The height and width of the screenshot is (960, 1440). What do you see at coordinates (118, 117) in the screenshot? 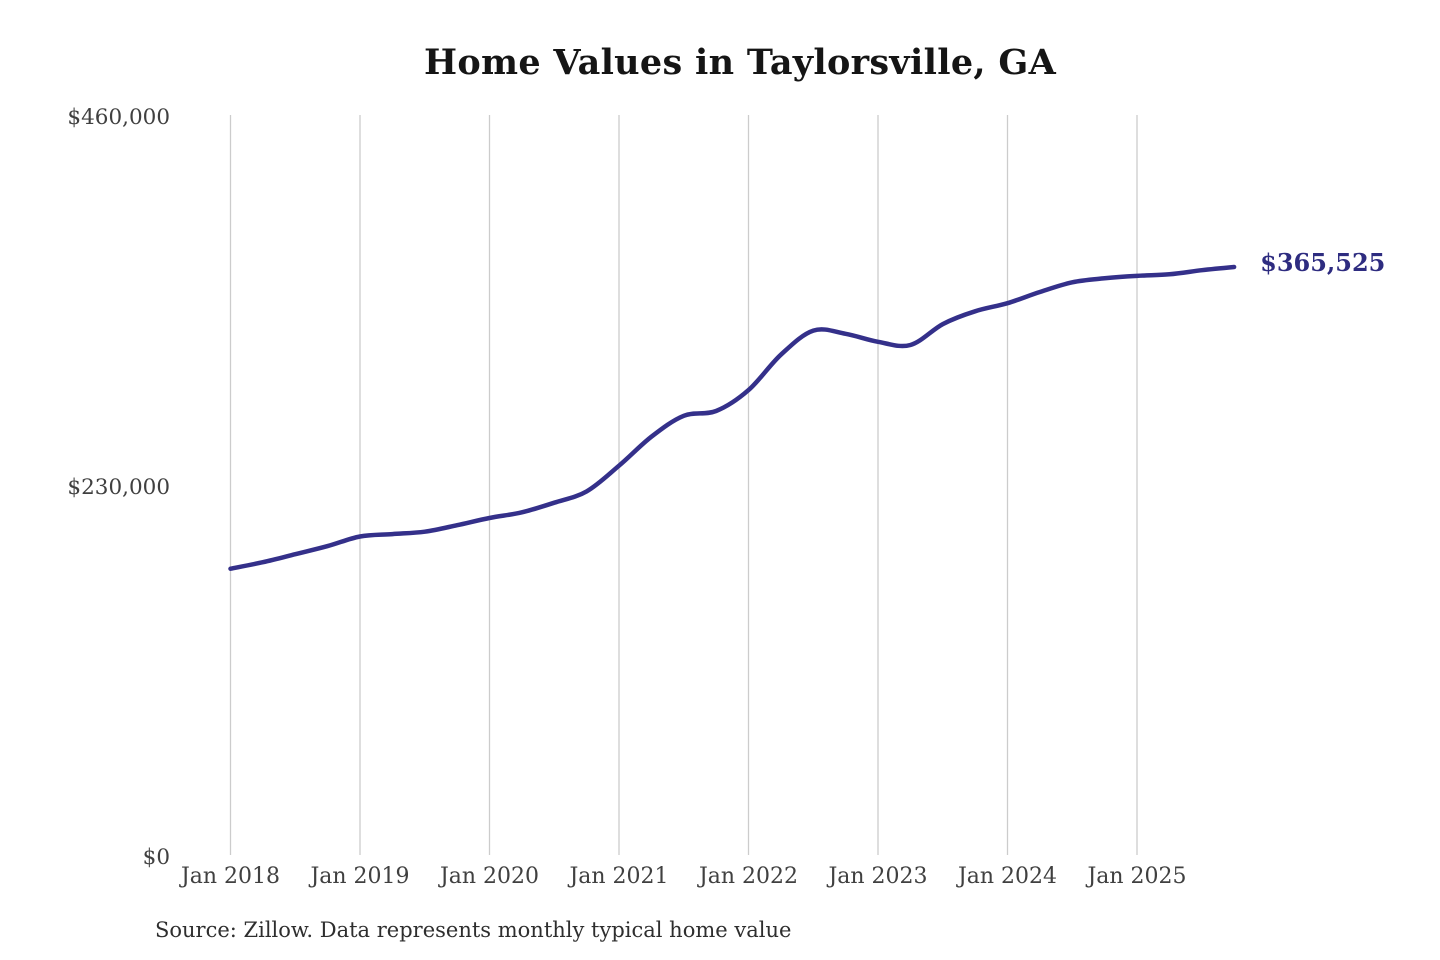
I see `y-tick-label: $460,000` at bounding box center [118, 117].